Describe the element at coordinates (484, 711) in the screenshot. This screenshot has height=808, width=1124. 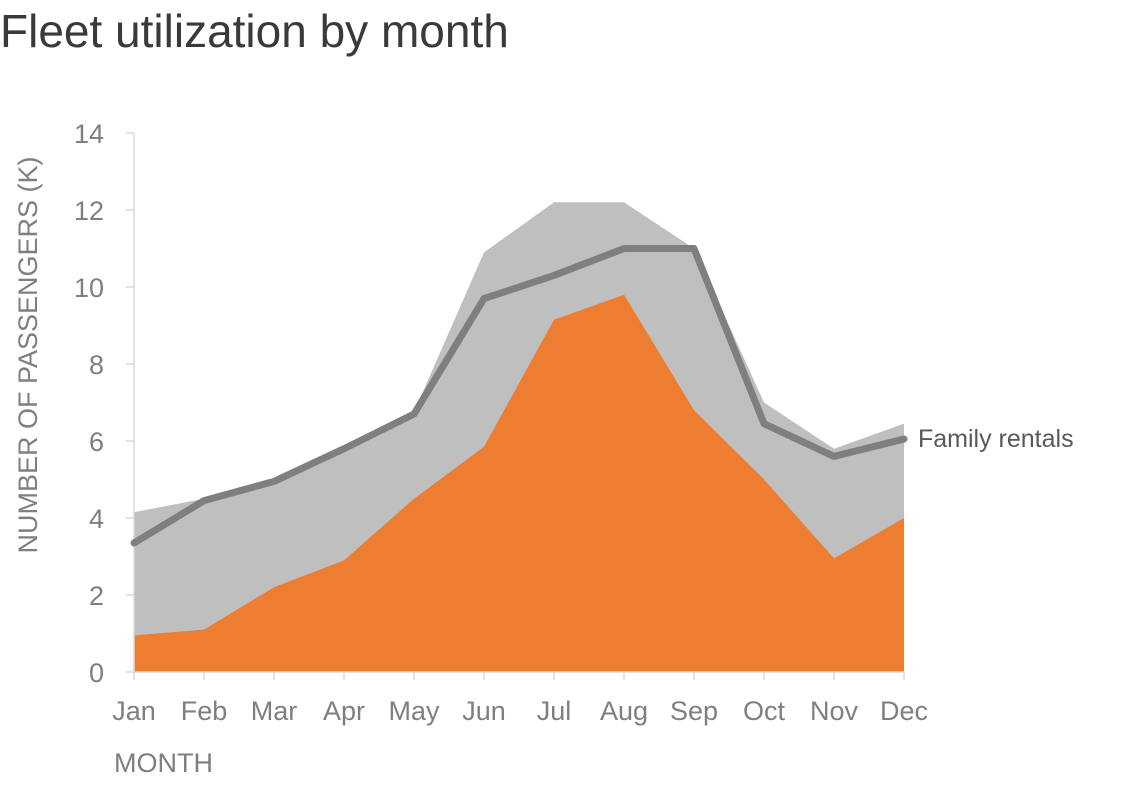
I see `x-tick-label: Jun` at that location.